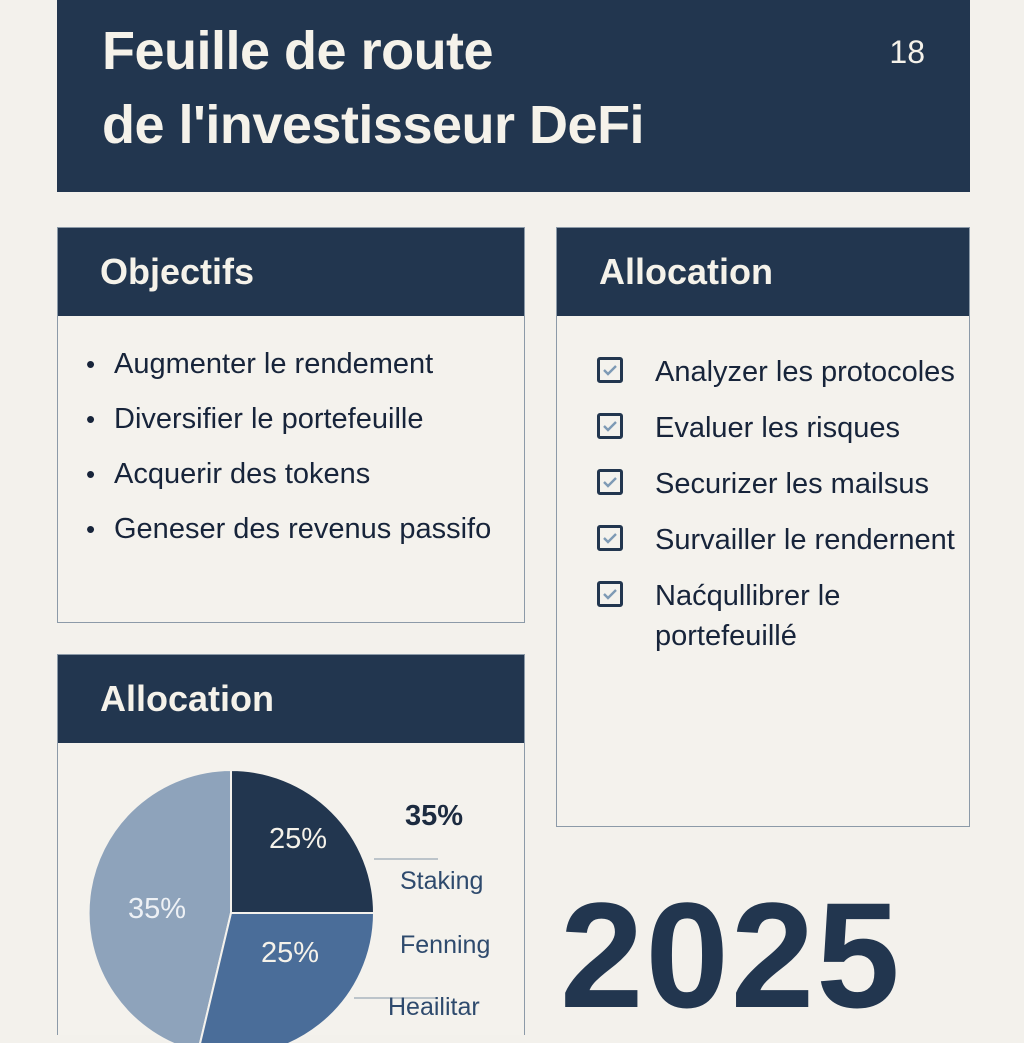 The height and width of the screenshot is (1043, 1024). I want to click on checklist-item-label: Securizer les mailsus, so click(792, 484).